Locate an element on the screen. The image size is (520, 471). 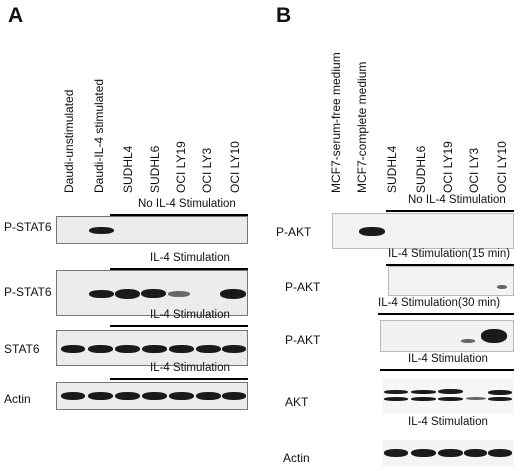
lane-label: Daudi-IL-4 stimulated is located at coordinates (99, 135).